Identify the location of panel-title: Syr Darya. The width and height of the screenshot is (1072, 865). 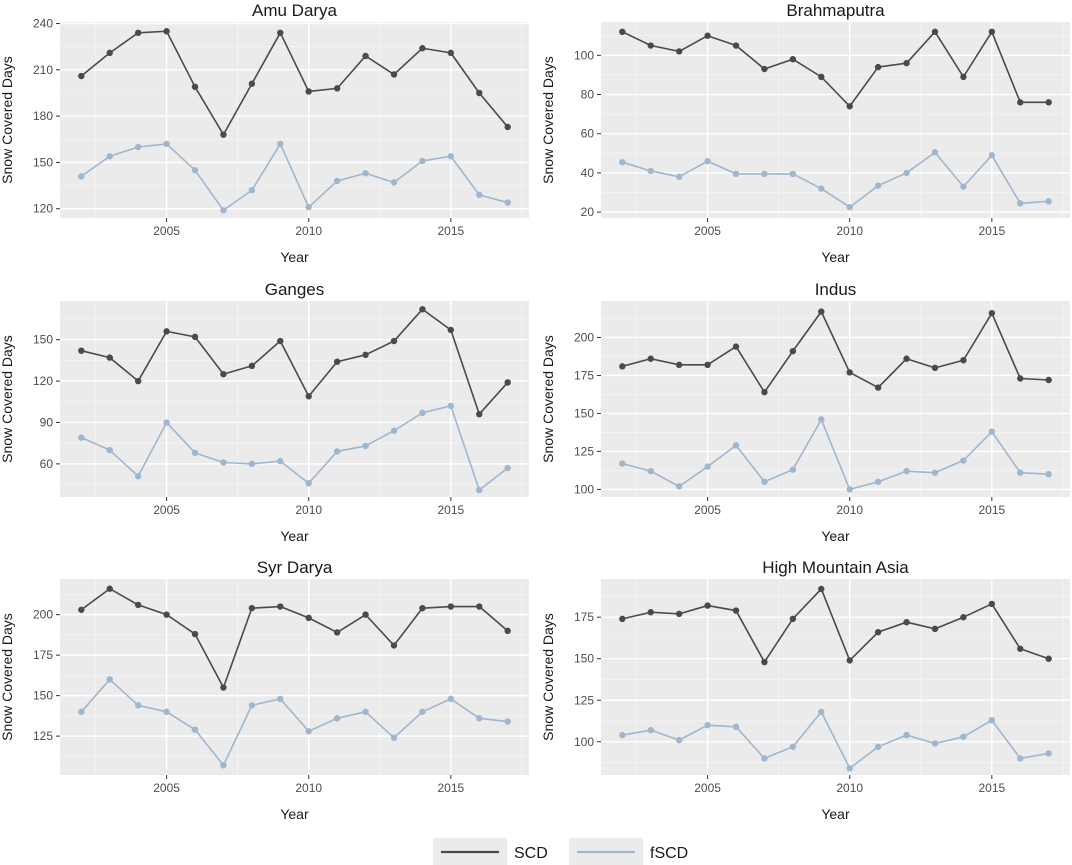
(295, 567).